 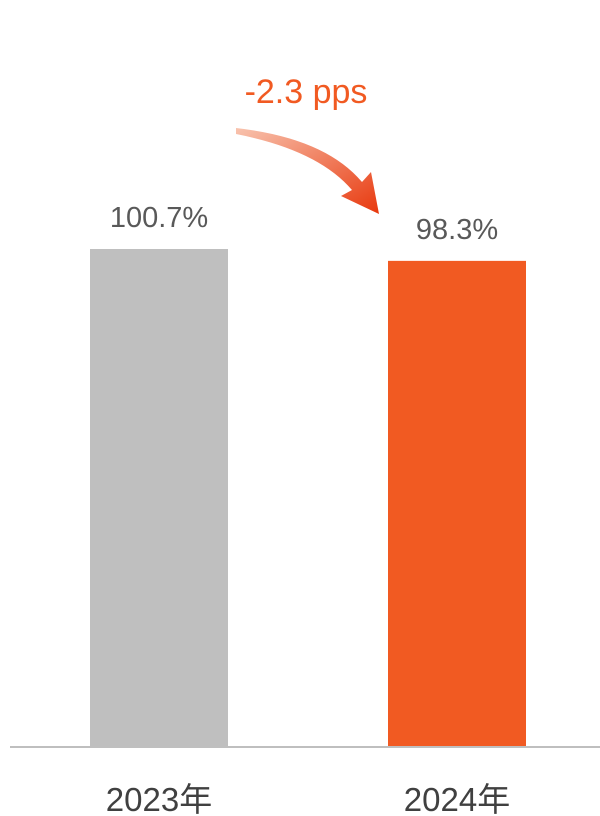 I want to click on category-label-0: 2023年, so click(x=159, y=798).